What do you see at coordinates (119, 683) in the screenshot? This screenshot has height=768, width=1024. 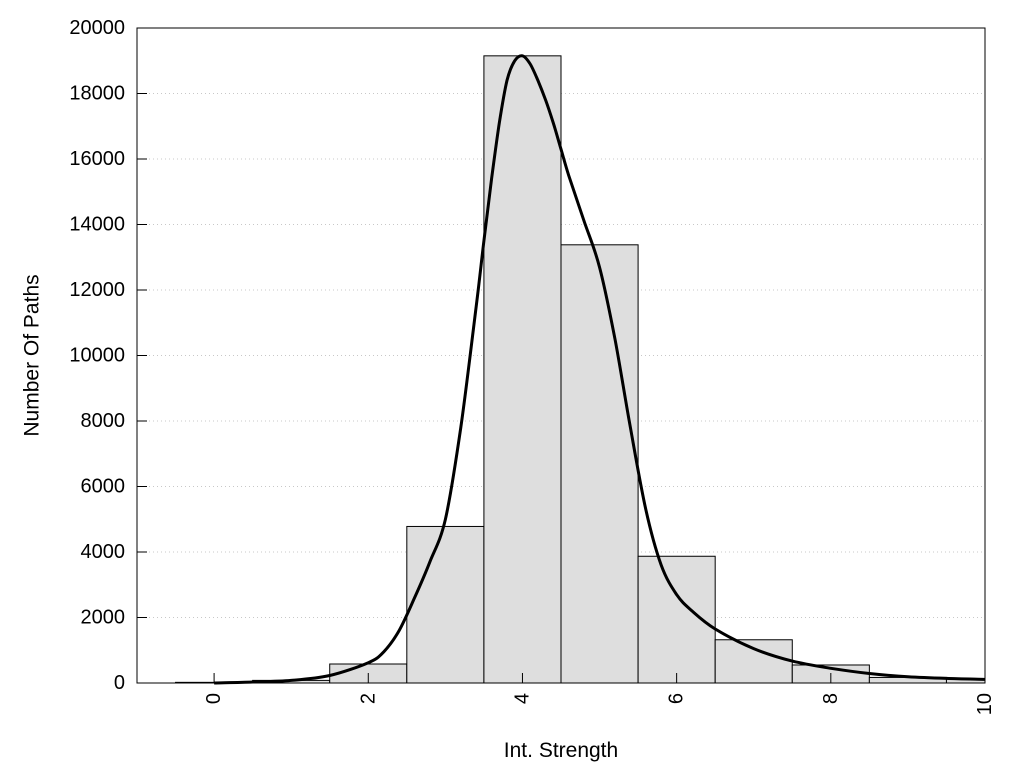 I see `y-tick-label: 0` at bounding box center [119, 683].